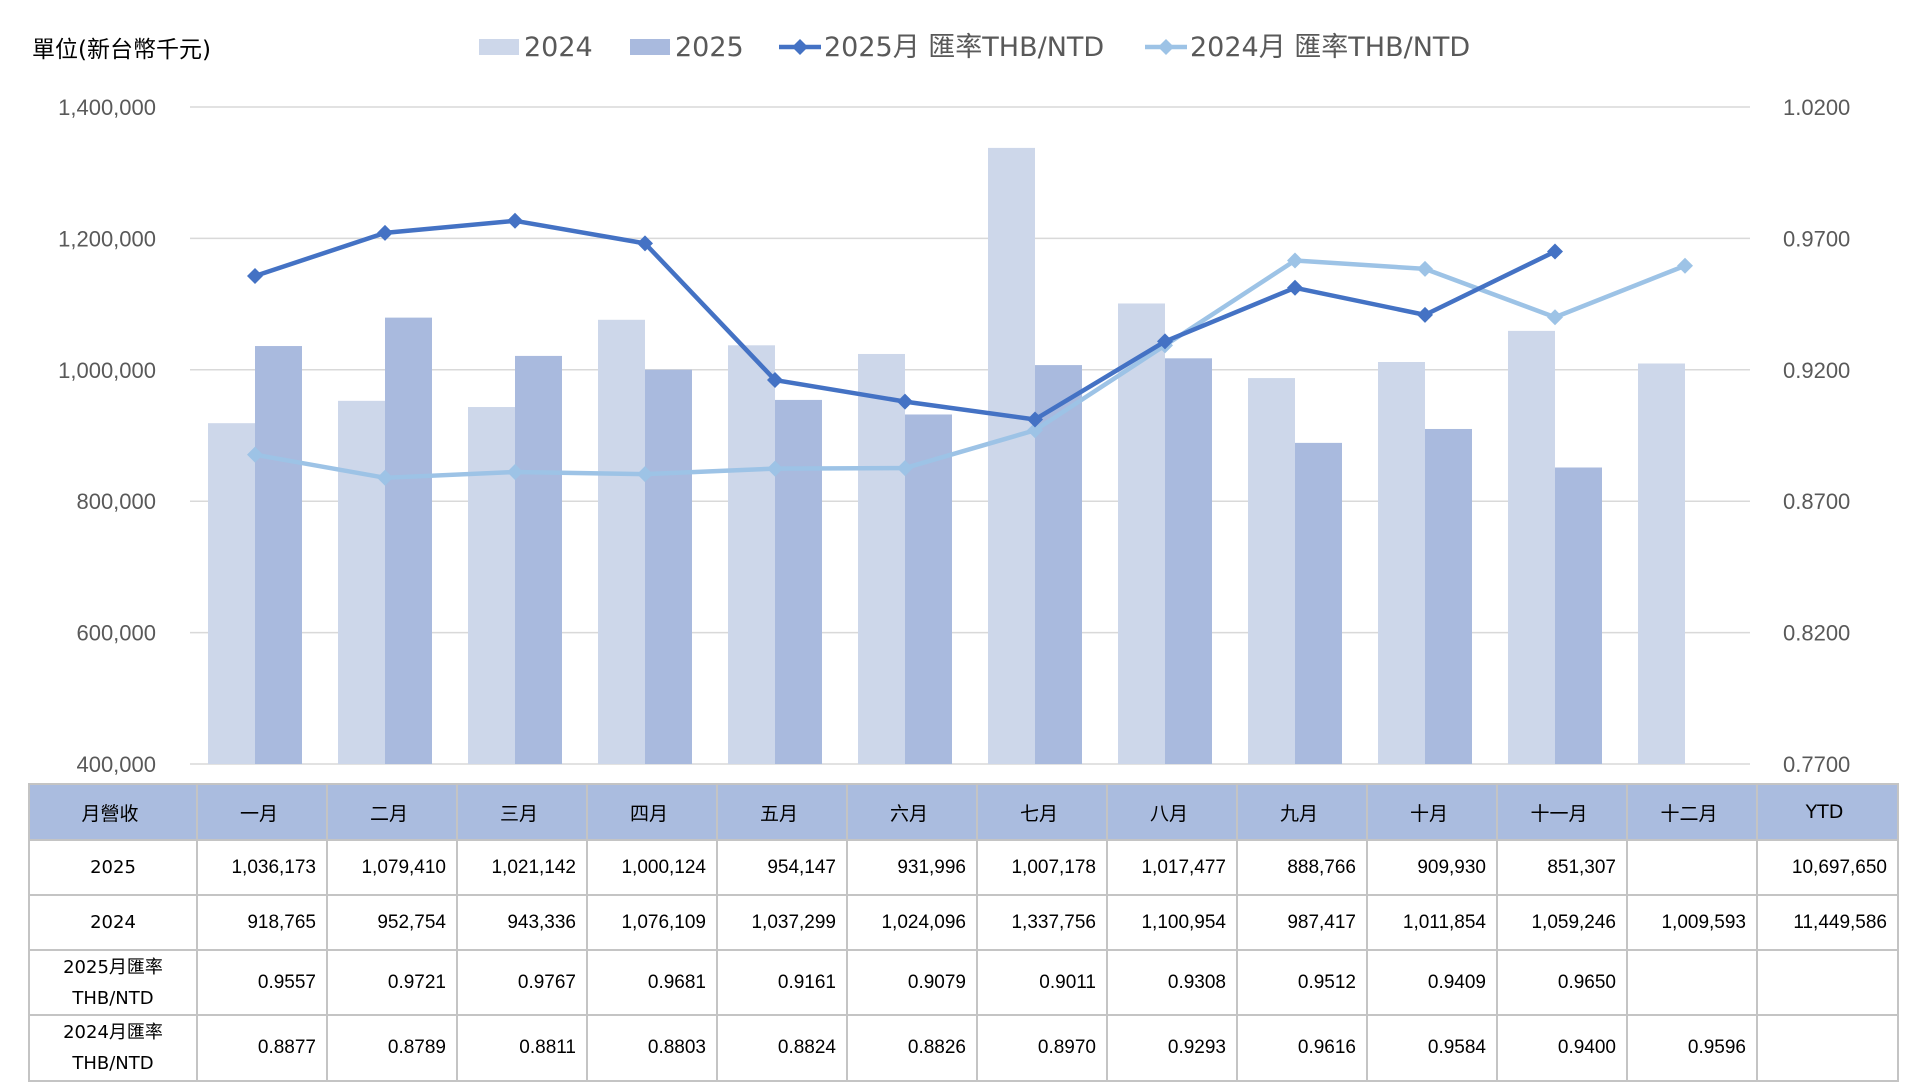  What do you see at coordinates (116, 501) in the screenshot?
I see `left-axis-tick-label: 800,000` at bounding box center [116, 501].